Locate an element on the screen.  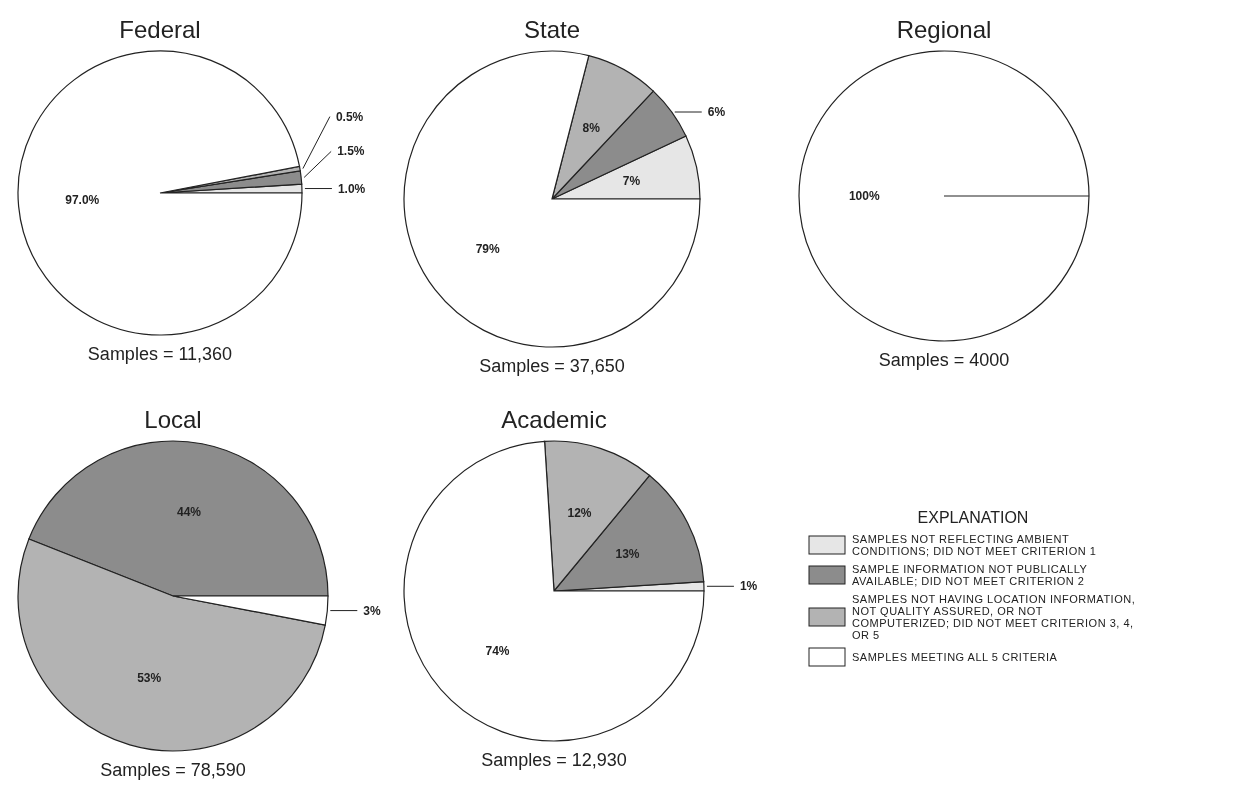
legend-label: SAMPLES MEETING ALL 5 CRITERIA is located at coordinates (955, 657).